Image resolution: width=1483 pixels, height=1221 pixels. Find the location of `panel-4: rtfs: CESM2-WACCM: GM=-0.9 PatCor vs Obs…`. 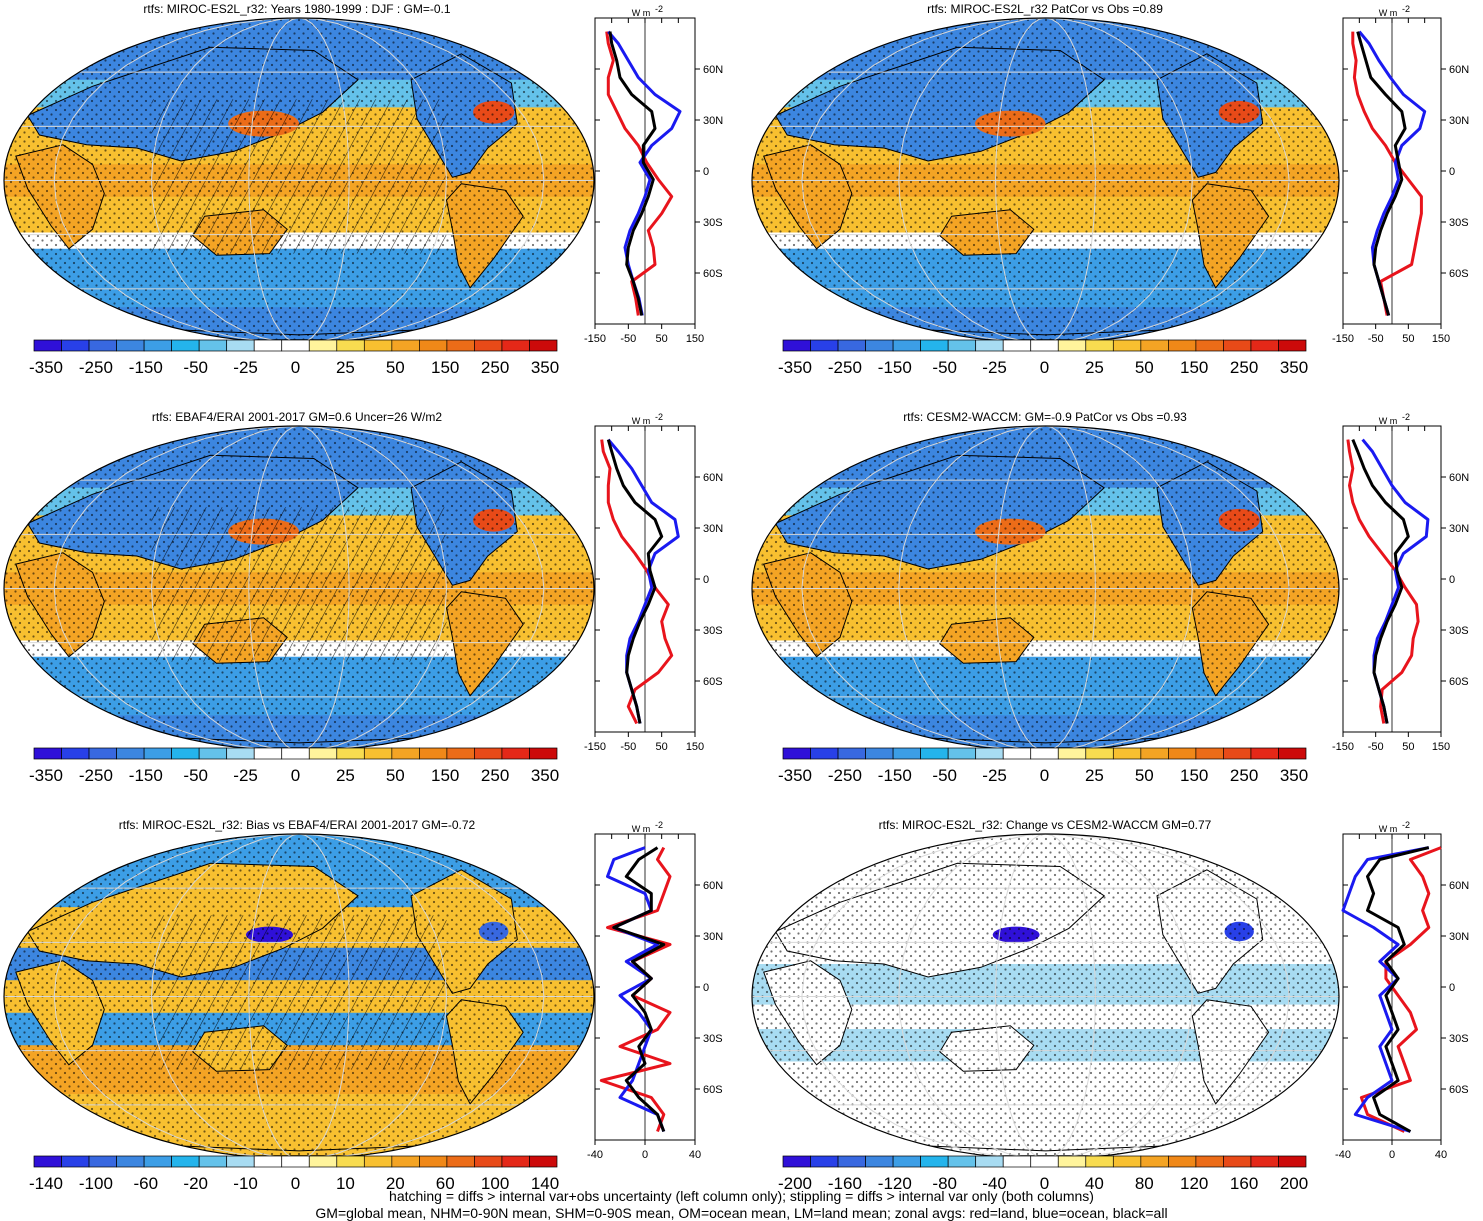

panel-4: rtfs: CESM2-WACCM: GM=-0.9 PatCor vs Obs… is located at coordinates (1110, 597).